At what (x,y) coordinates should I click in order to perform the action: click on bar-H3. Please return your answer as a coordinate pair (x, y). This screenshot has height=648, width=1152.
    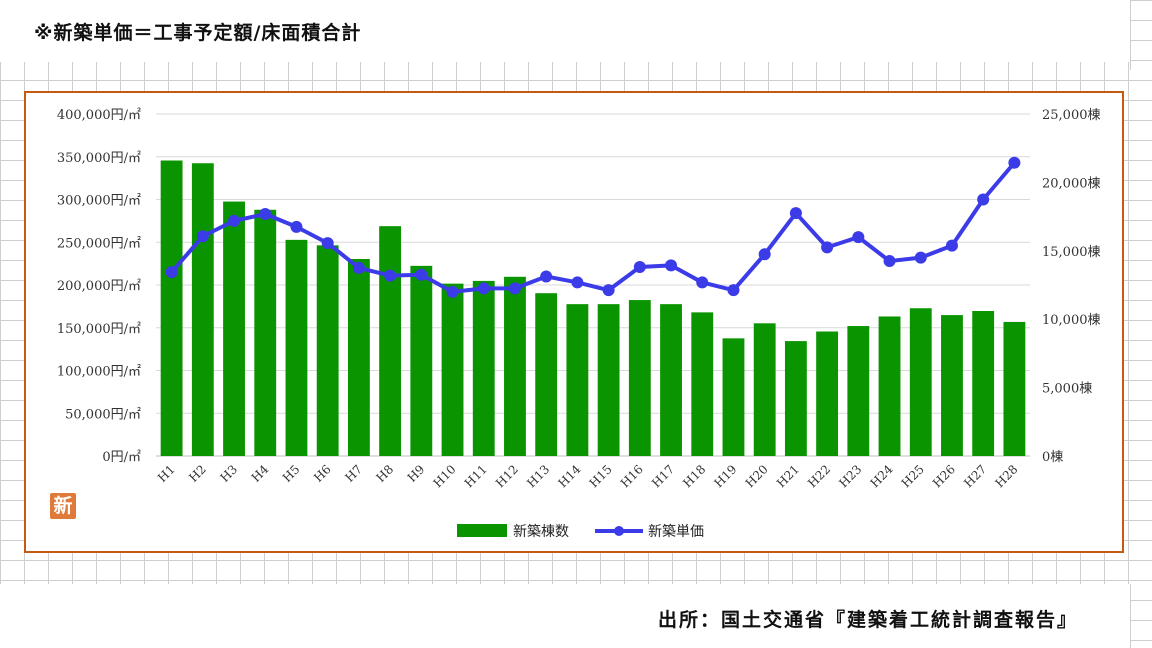
    Looking at the image, I should click on (234, 328).